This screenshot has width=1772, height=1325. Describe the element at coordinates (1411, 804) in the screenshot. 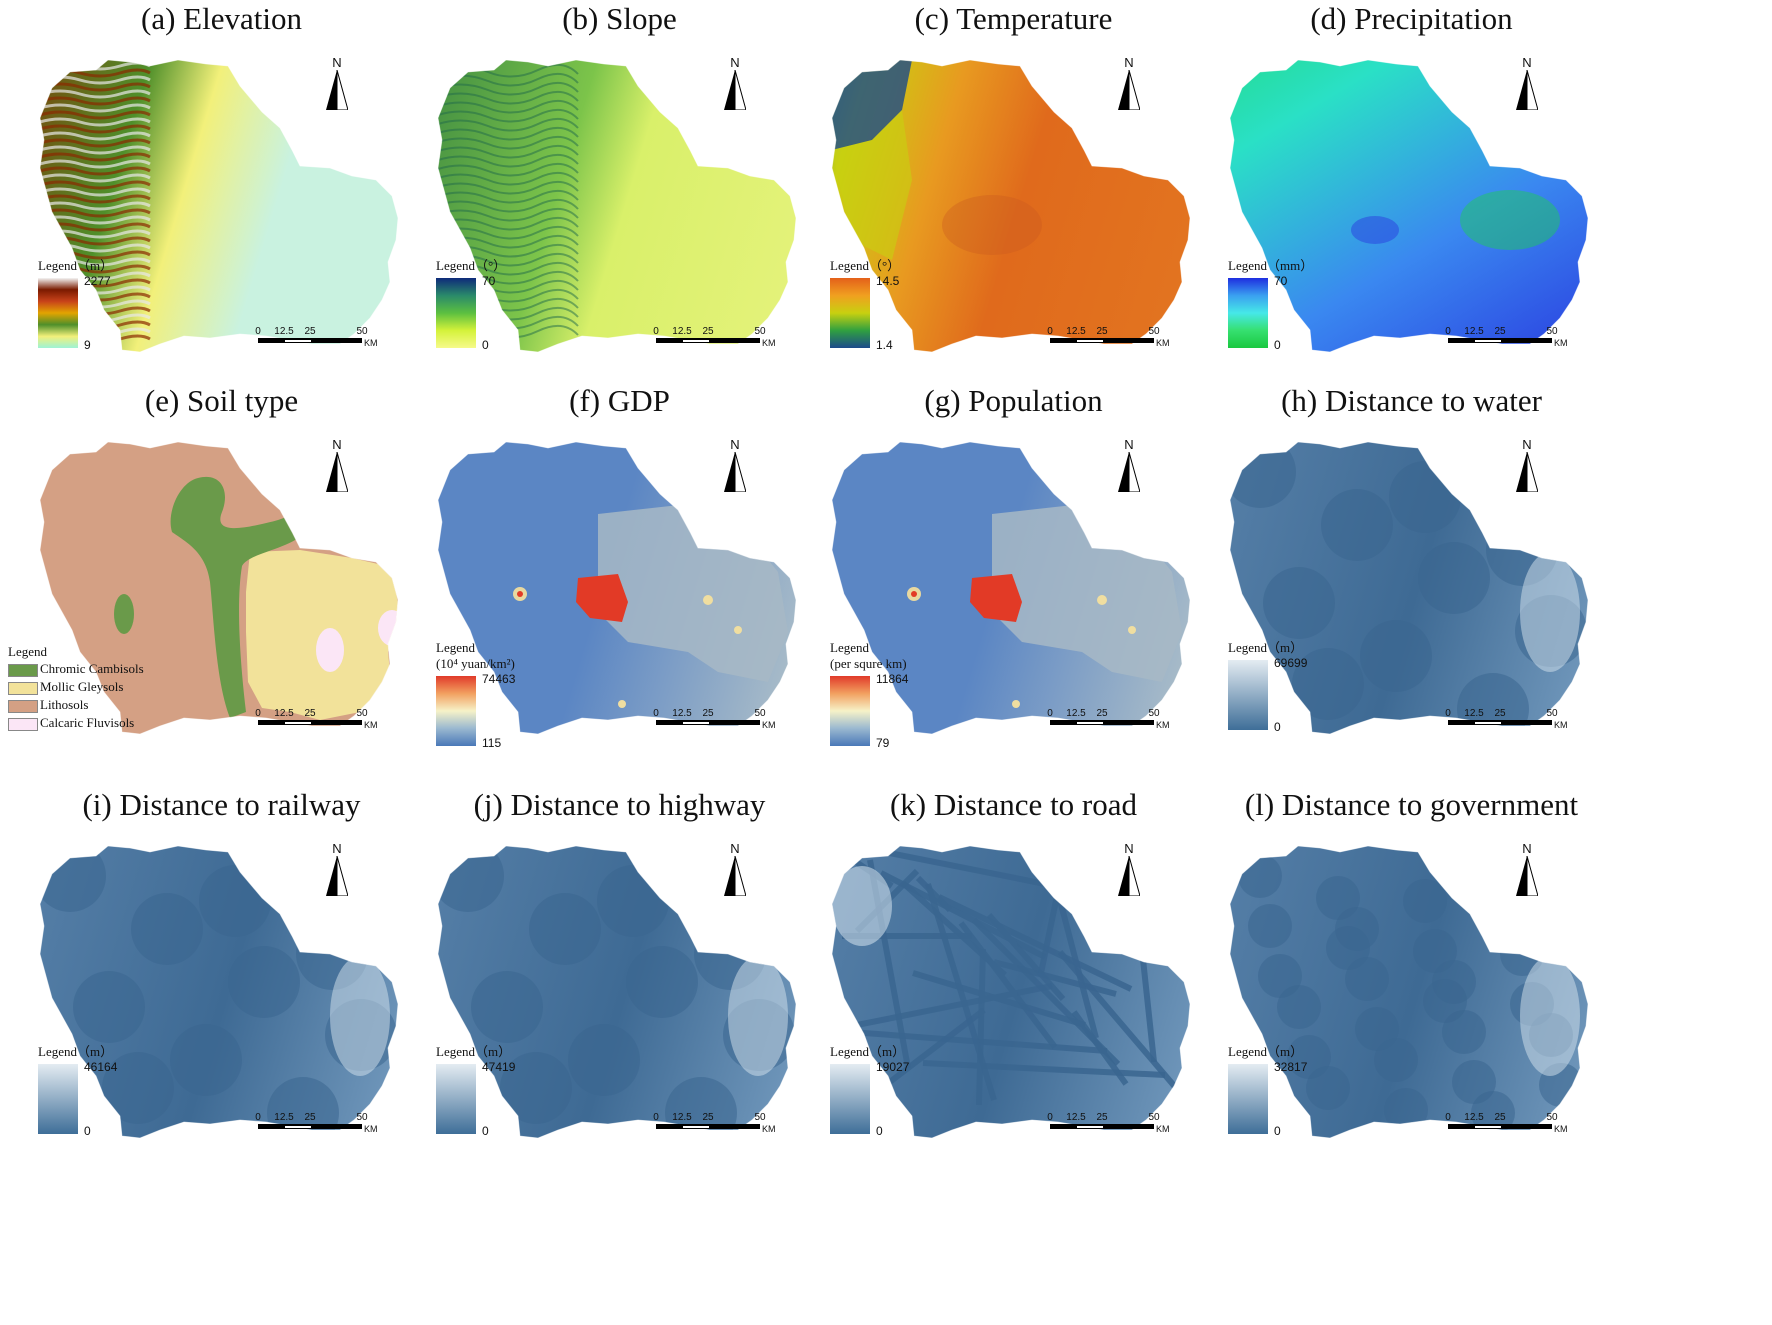

I see `panel-title: (l) Distance to government` at that location.